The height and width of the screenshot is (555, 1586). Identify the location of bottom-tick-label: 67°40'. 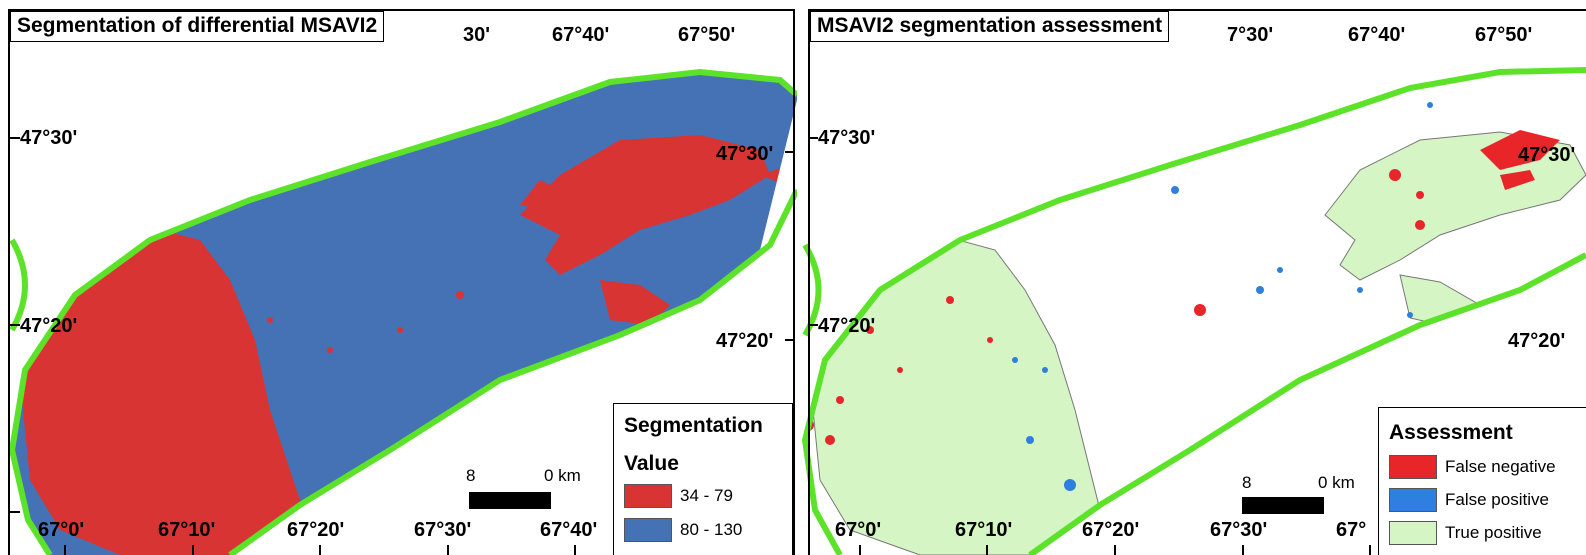
(569, 530).